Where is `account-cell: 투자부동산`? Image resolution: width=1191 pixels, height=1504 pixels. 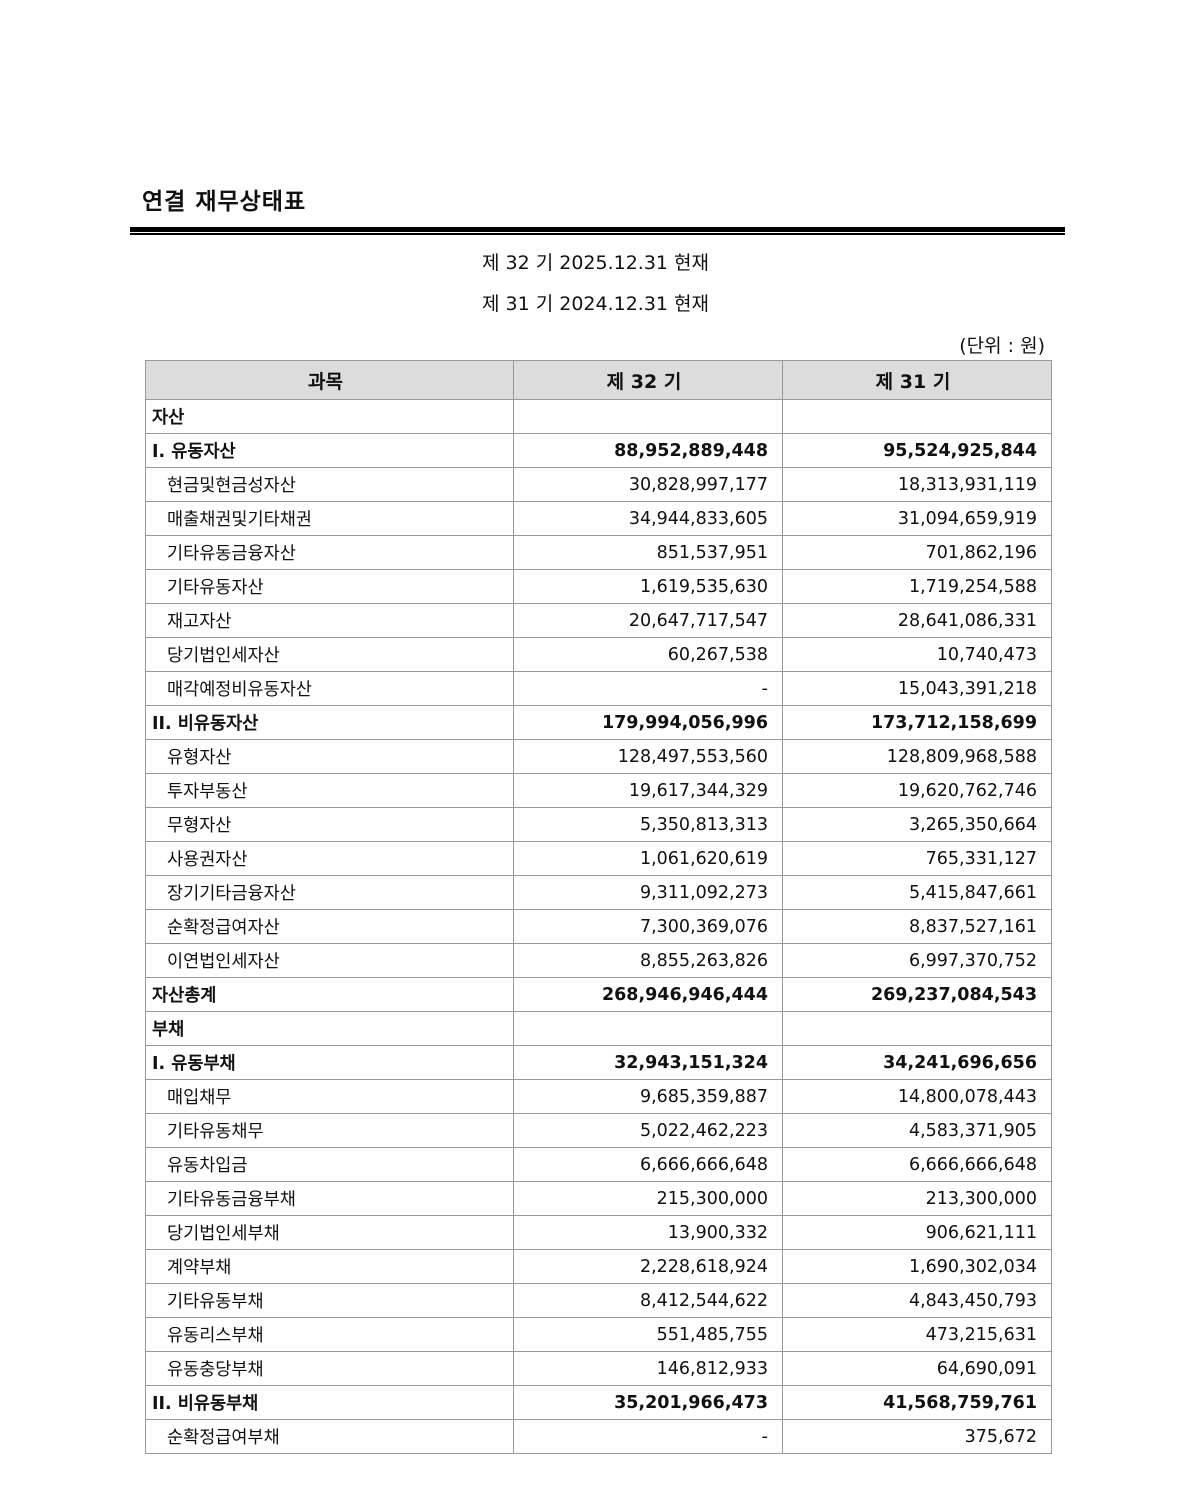 account-cell: 투자부동산 is located at coordinates (329, 790).